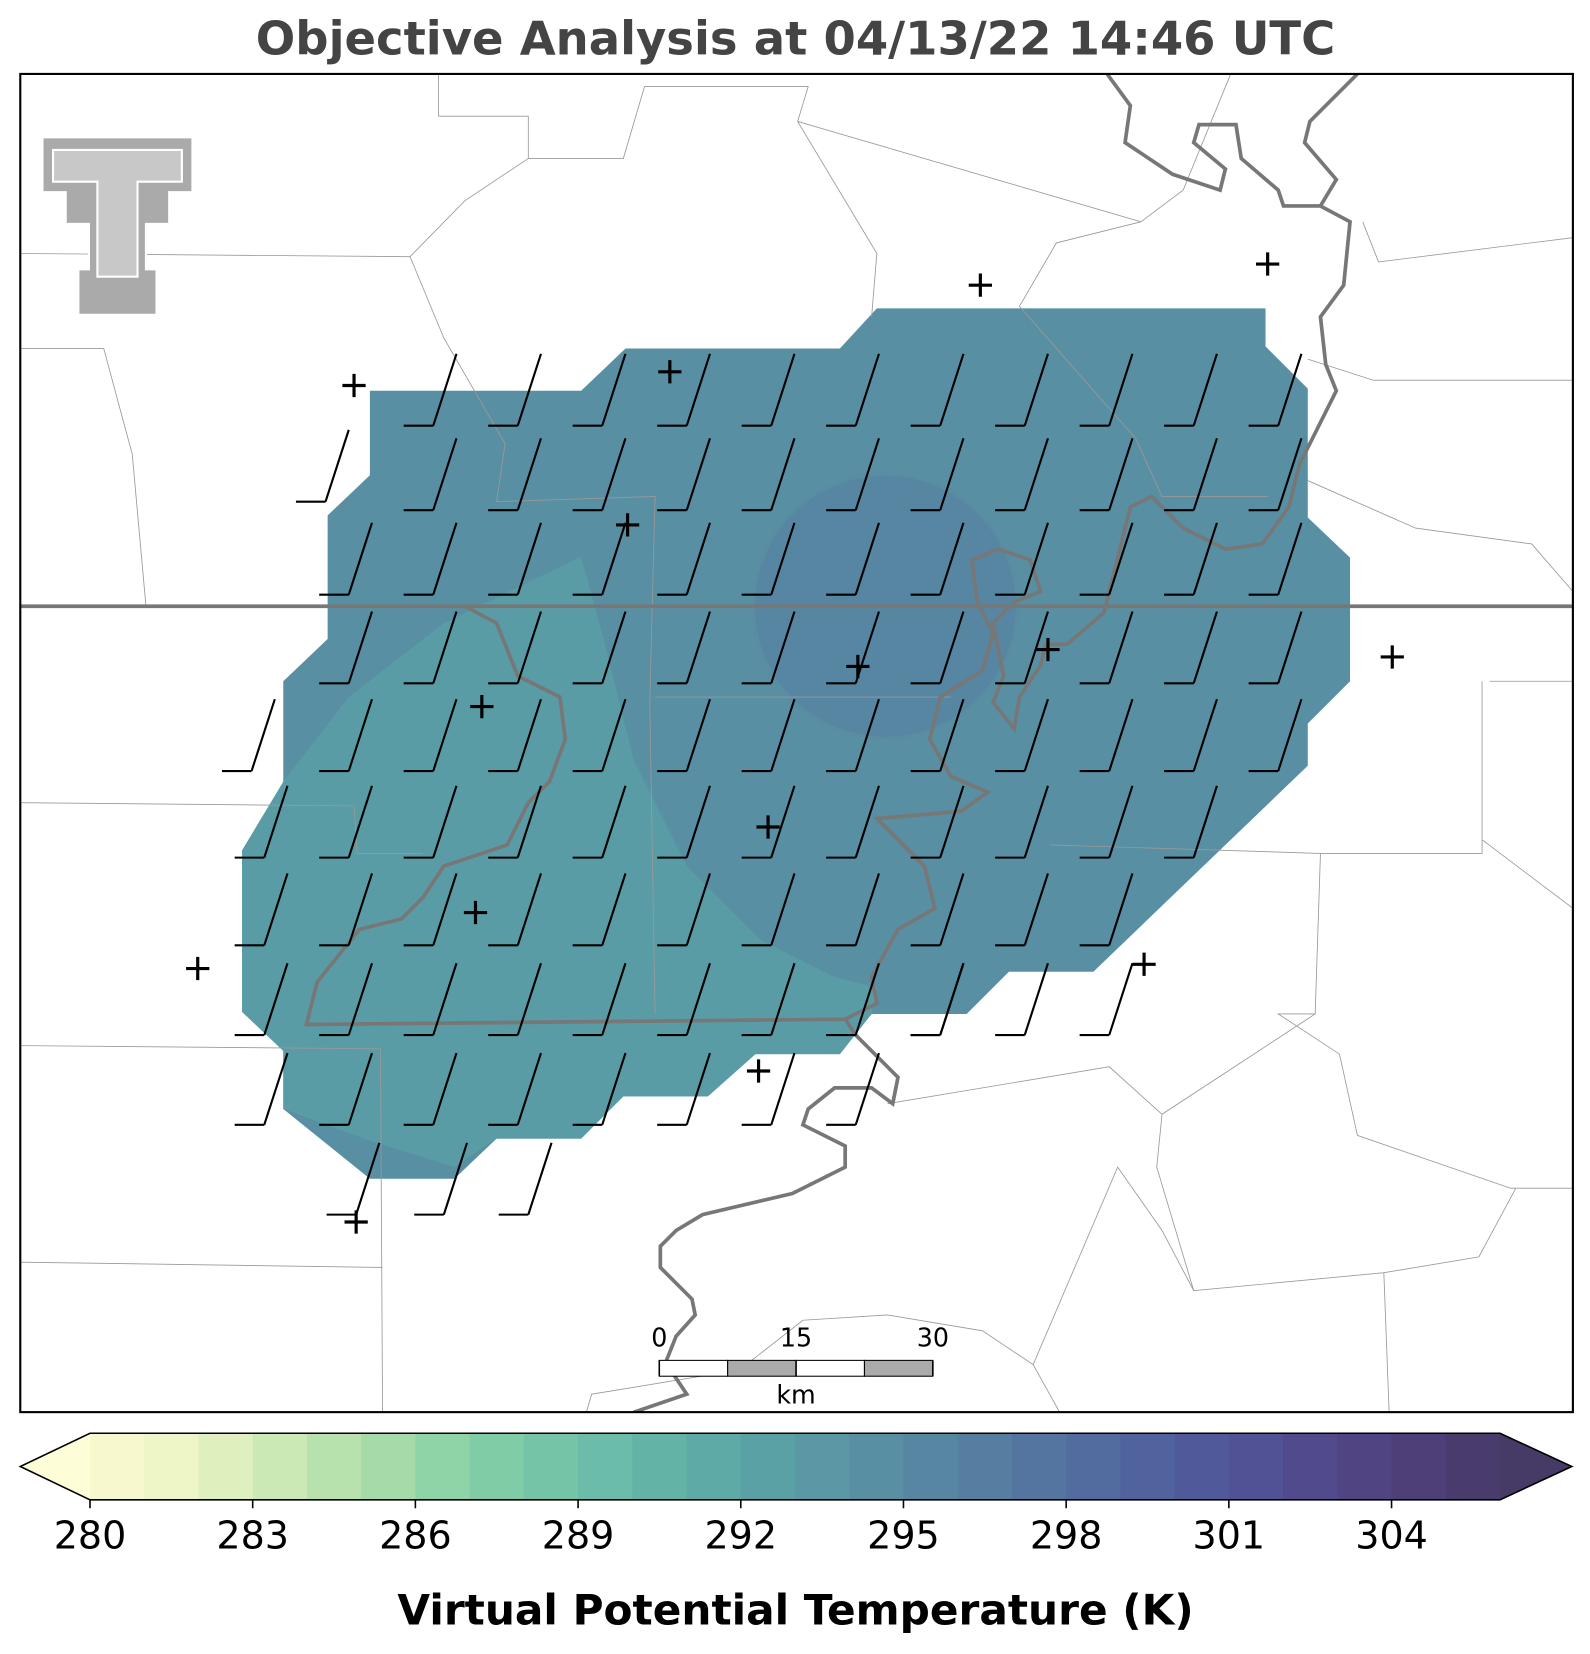 This screenshot has height=1654, width=1590. I want to click on scale-tick-label: 0, so click(659, 1337).